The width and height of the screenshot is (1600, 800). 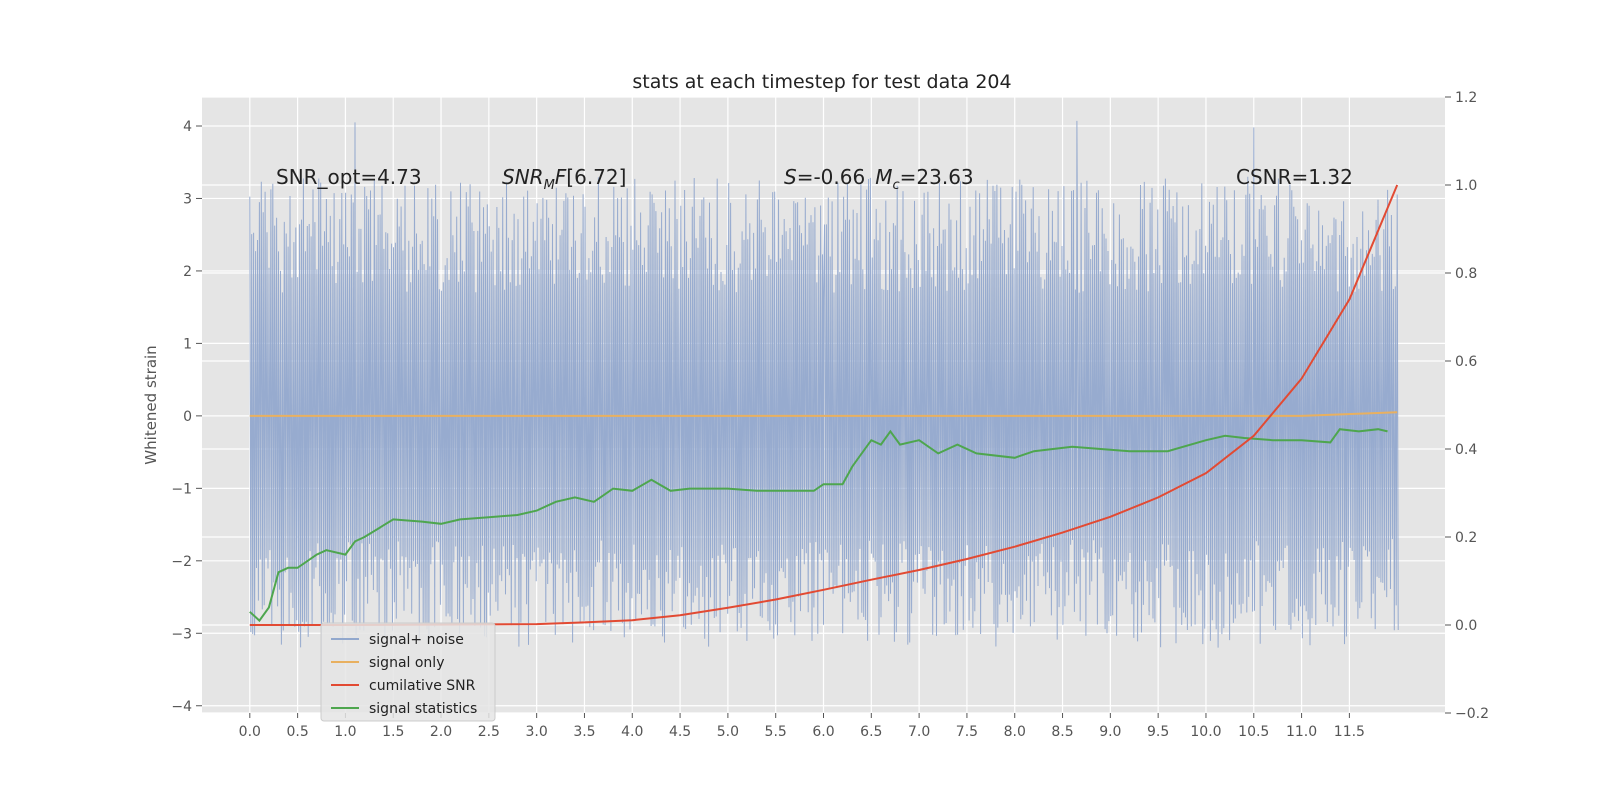 I want to click on x-tick-label: 9.0, so click(x=1110, y=732).